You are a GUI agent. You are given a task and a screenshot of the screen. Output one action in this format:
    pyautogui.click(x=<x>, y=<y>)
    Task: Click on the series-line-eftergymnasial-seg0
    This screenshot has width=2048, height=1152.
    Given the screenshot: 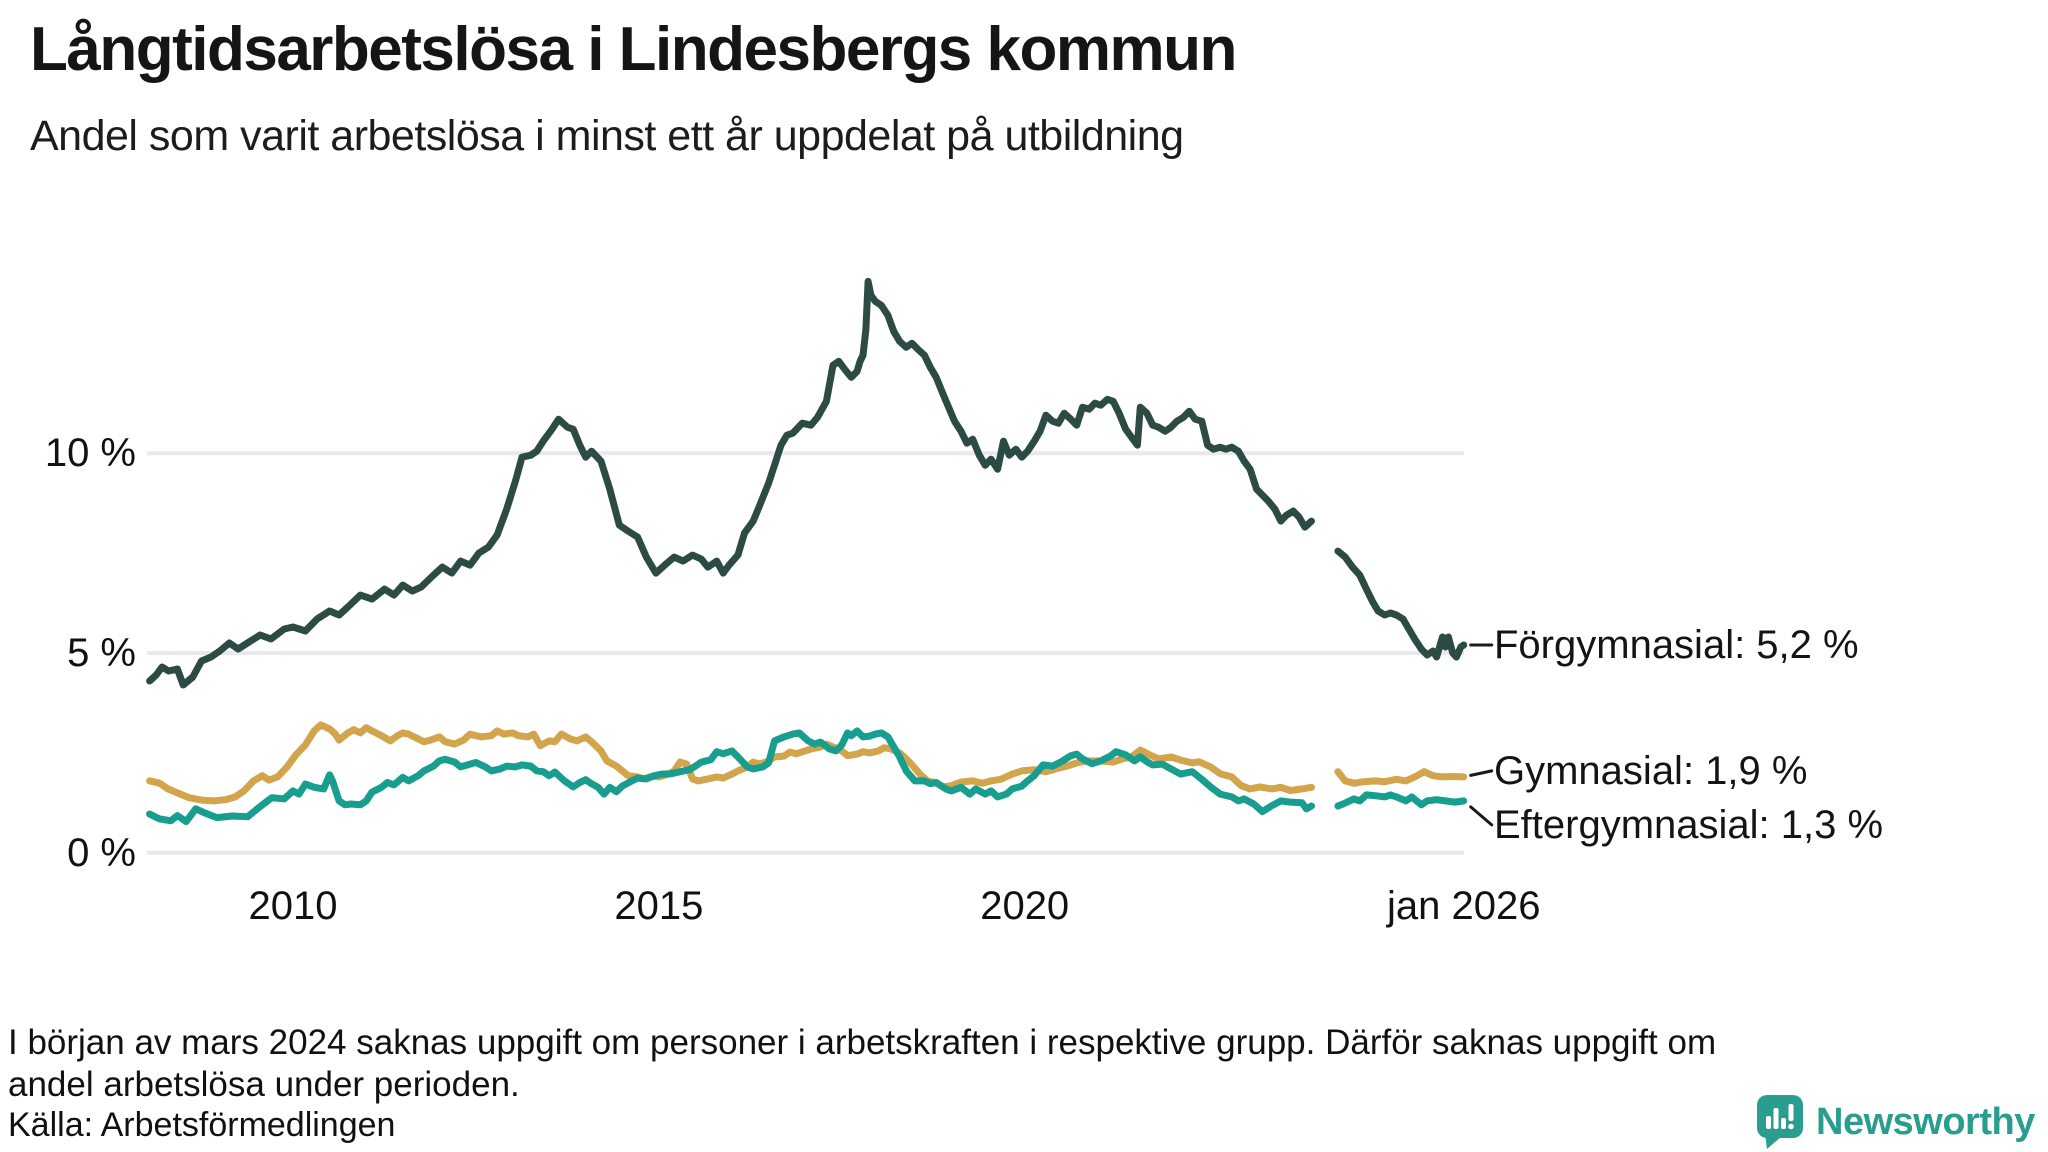 What is the action you would take?
    pyautogui.click(x=730, y=776)
    